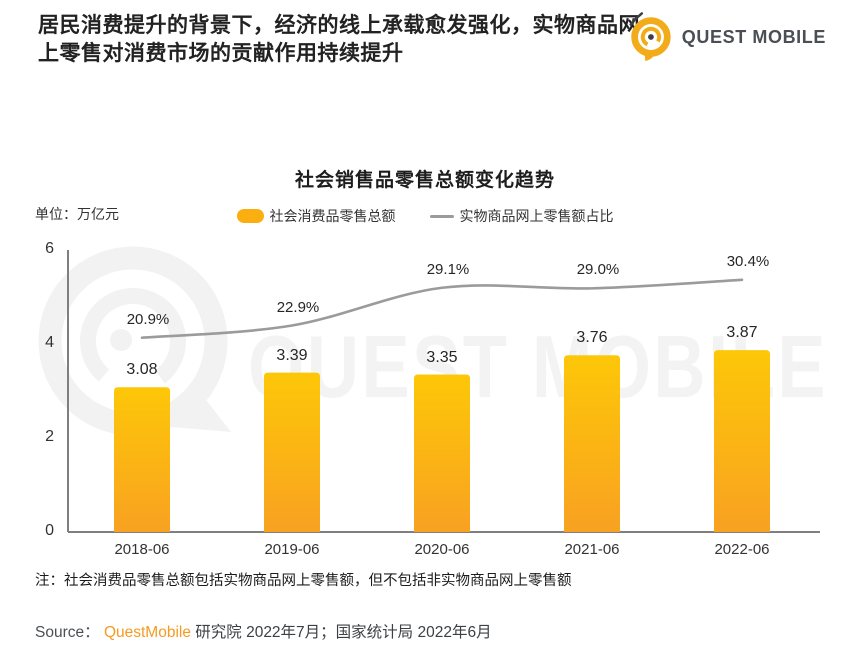 The width and height of the screenshot is (850, 649). I want to click on y-tick-label: 4, so click(49, 342).